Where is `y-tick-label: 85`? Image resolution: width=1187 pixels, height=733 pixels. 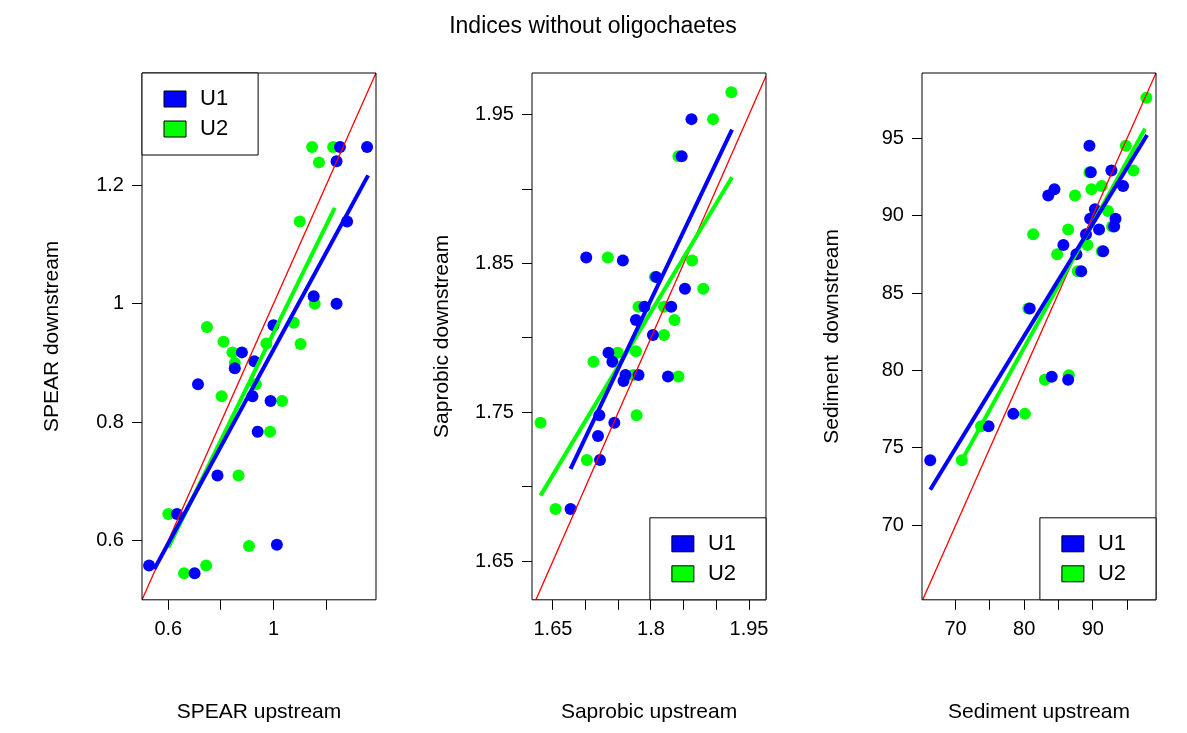 y-tick-label: 85 is located at coordinates (892, 291).